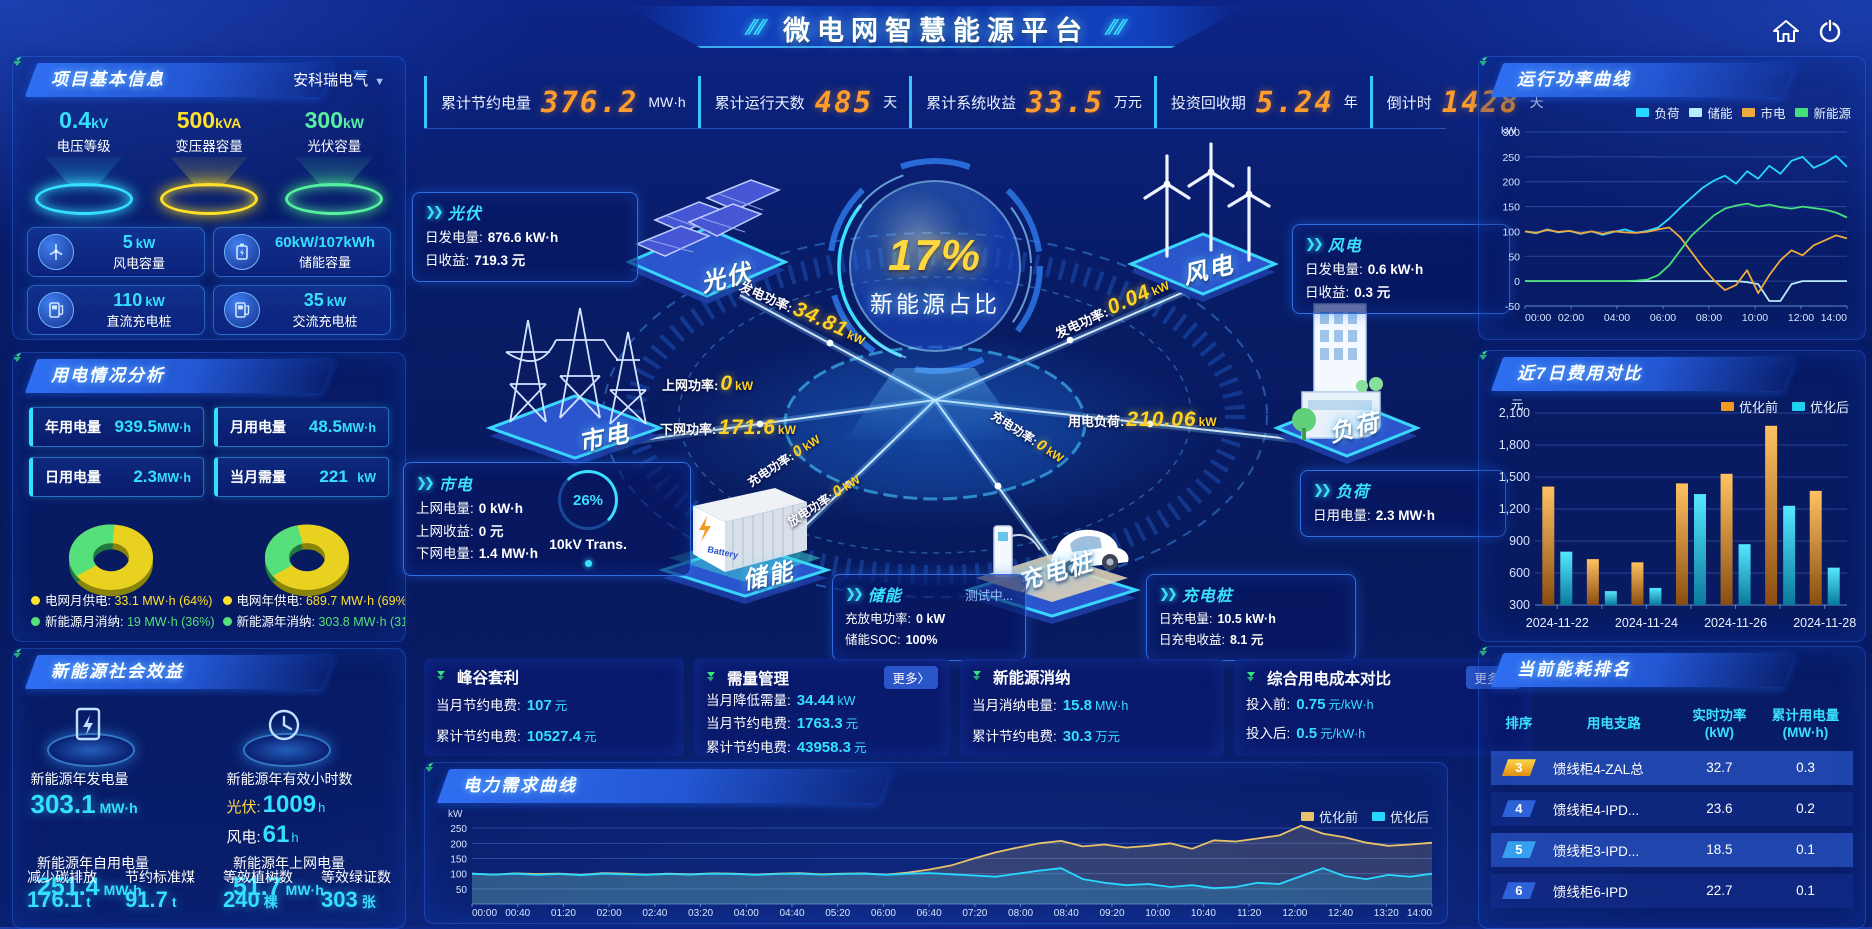  I want to click on gauge-dot, so click(588, 563).